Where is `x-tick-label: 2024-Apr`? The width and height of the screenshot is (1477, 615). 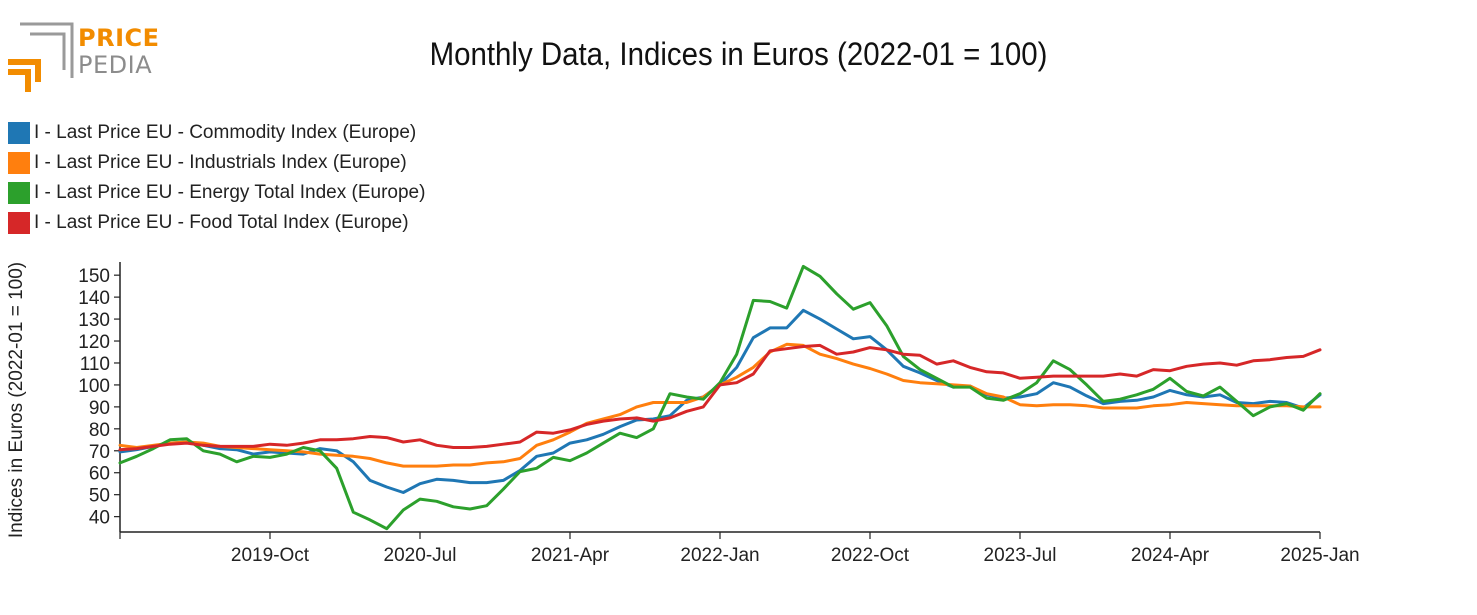
x-tick-label: 2024-Apr is located at coordinates (1170, 555).